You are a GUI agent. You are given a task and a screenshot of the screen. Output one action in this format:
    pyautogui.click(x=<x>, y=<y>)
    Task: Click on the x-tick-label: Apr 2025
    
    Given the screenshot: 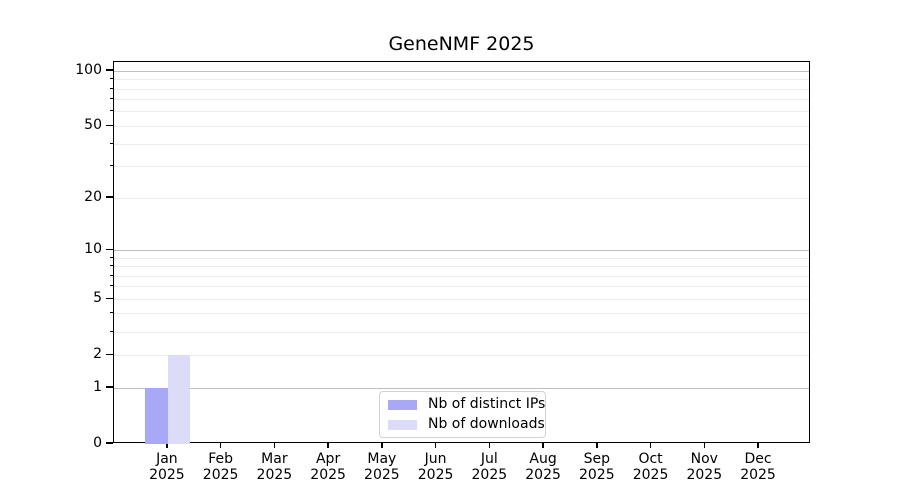 What is the action you would take?
    pyautogui.click(x=328, y=467)
    